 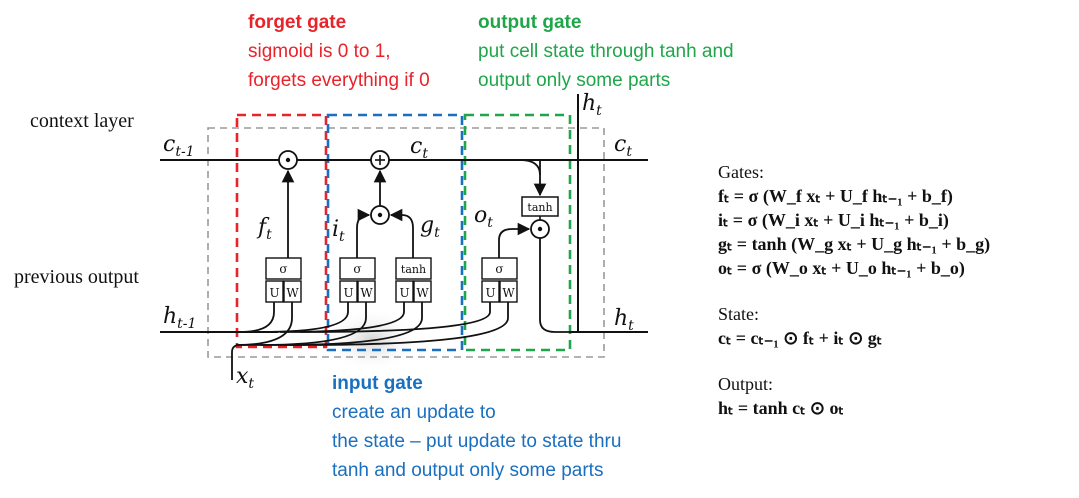 I want to click on equation-g: gₜ = tanh (W_g xₜ + U_g hₜ₋₁ + b_g), so click(x=854, y=244).